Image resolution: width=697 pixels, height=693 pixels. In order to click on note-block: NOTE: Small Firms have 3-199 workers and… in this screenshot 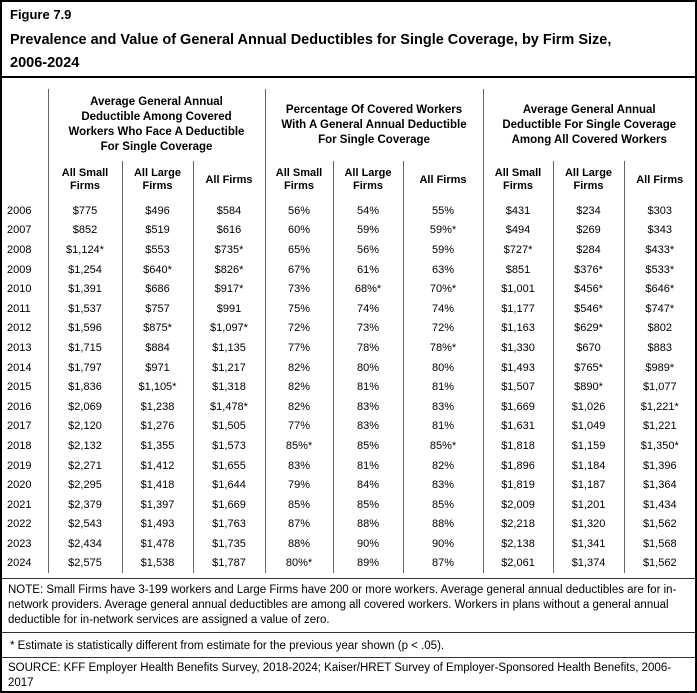, I will do `click(348, 606)`.